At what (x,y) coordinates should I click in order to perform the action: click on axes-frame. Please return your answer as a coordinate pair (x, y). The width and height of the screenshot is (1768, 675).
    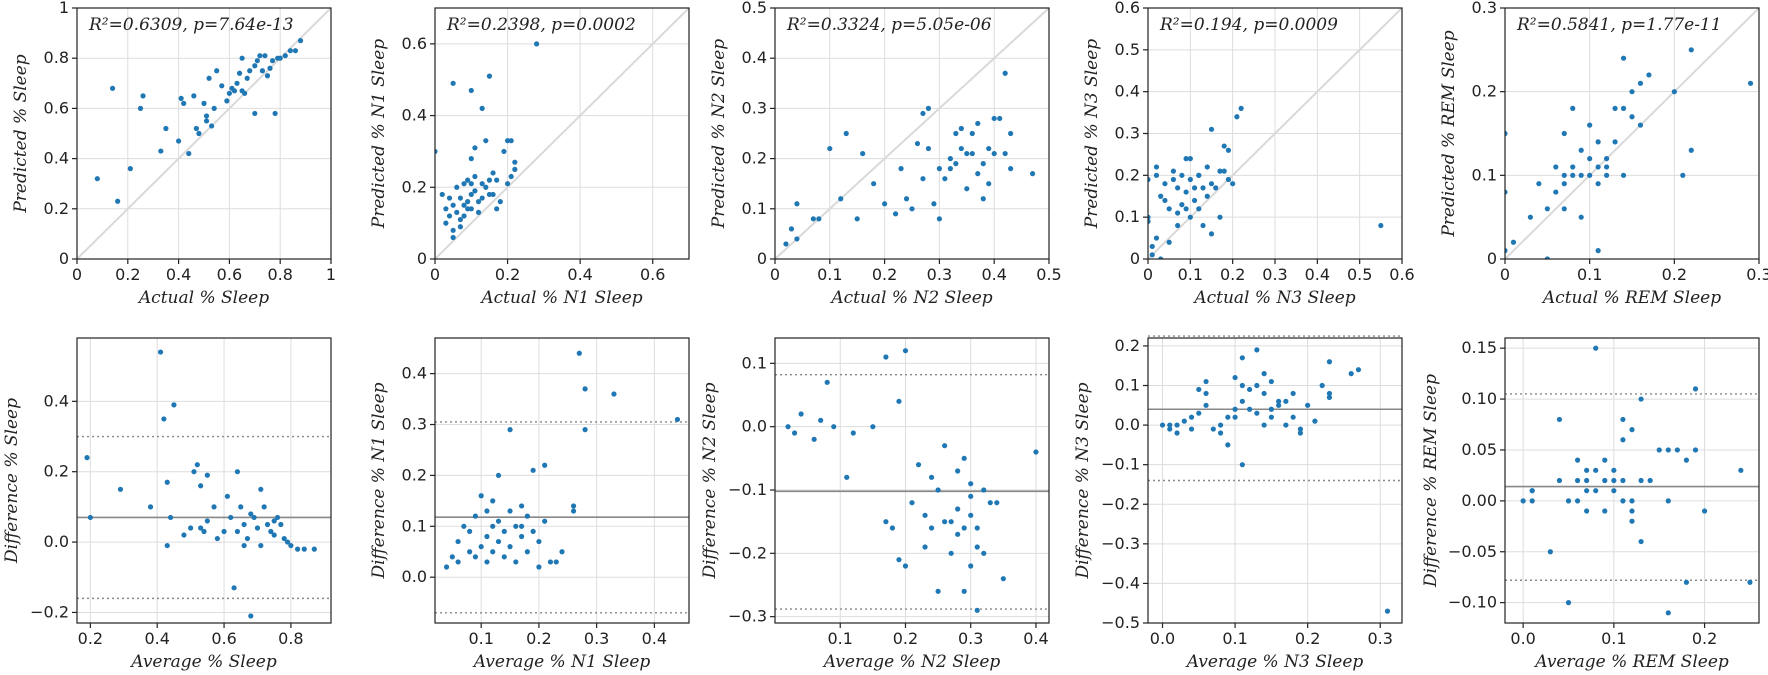
    Looking at the image, I should click on (562, 133).